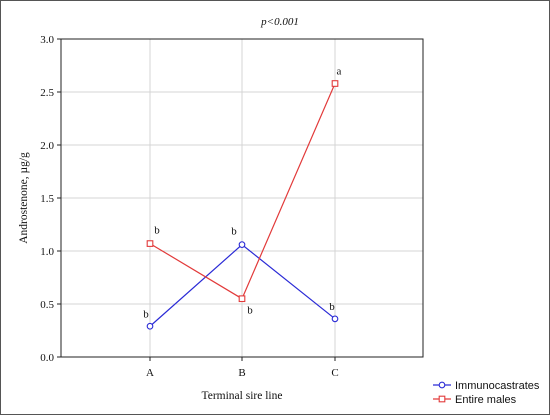 The image size is (550, 420). Describe the element at coordinates (334, 373) in the screenshot. I see `x-tick-label: C` at that location.